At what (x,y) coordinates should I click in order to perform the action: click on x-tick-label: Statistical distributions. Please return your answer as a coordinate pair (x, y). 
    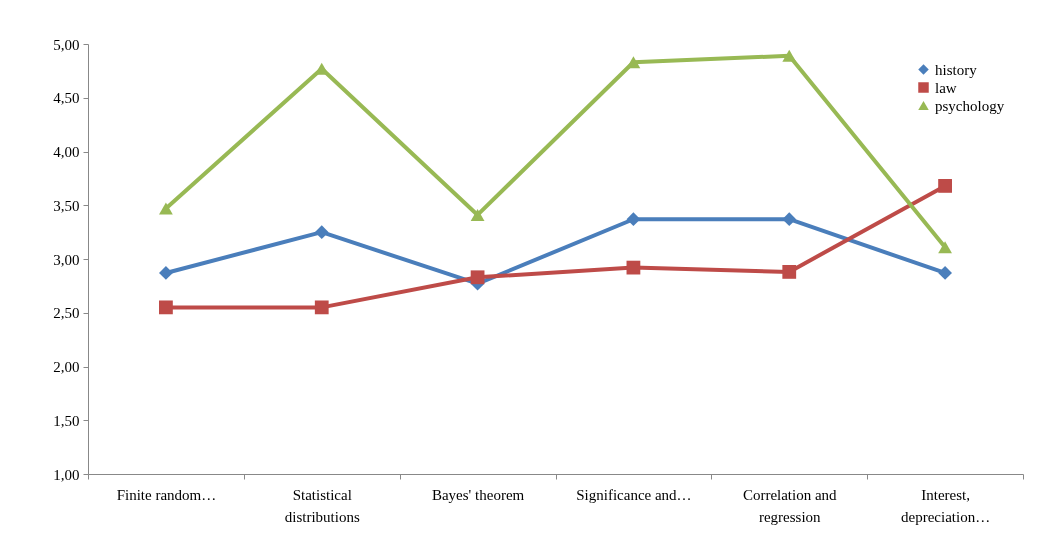
    Looking at the image, I should click on (322, 505).